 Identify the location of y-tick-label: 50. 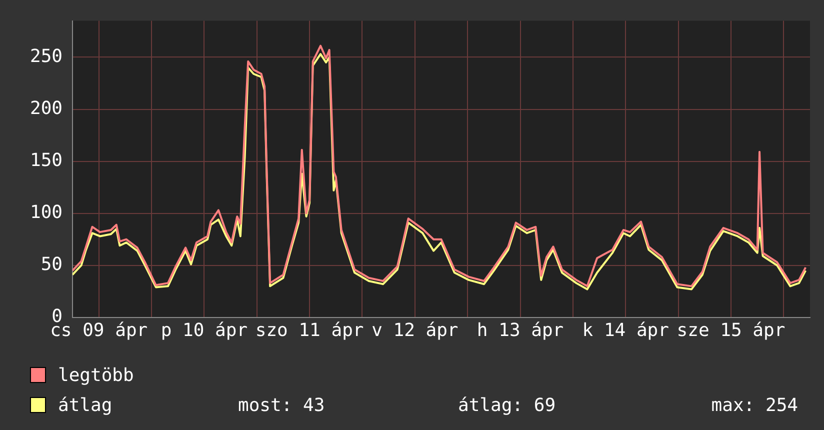
(51, 265).